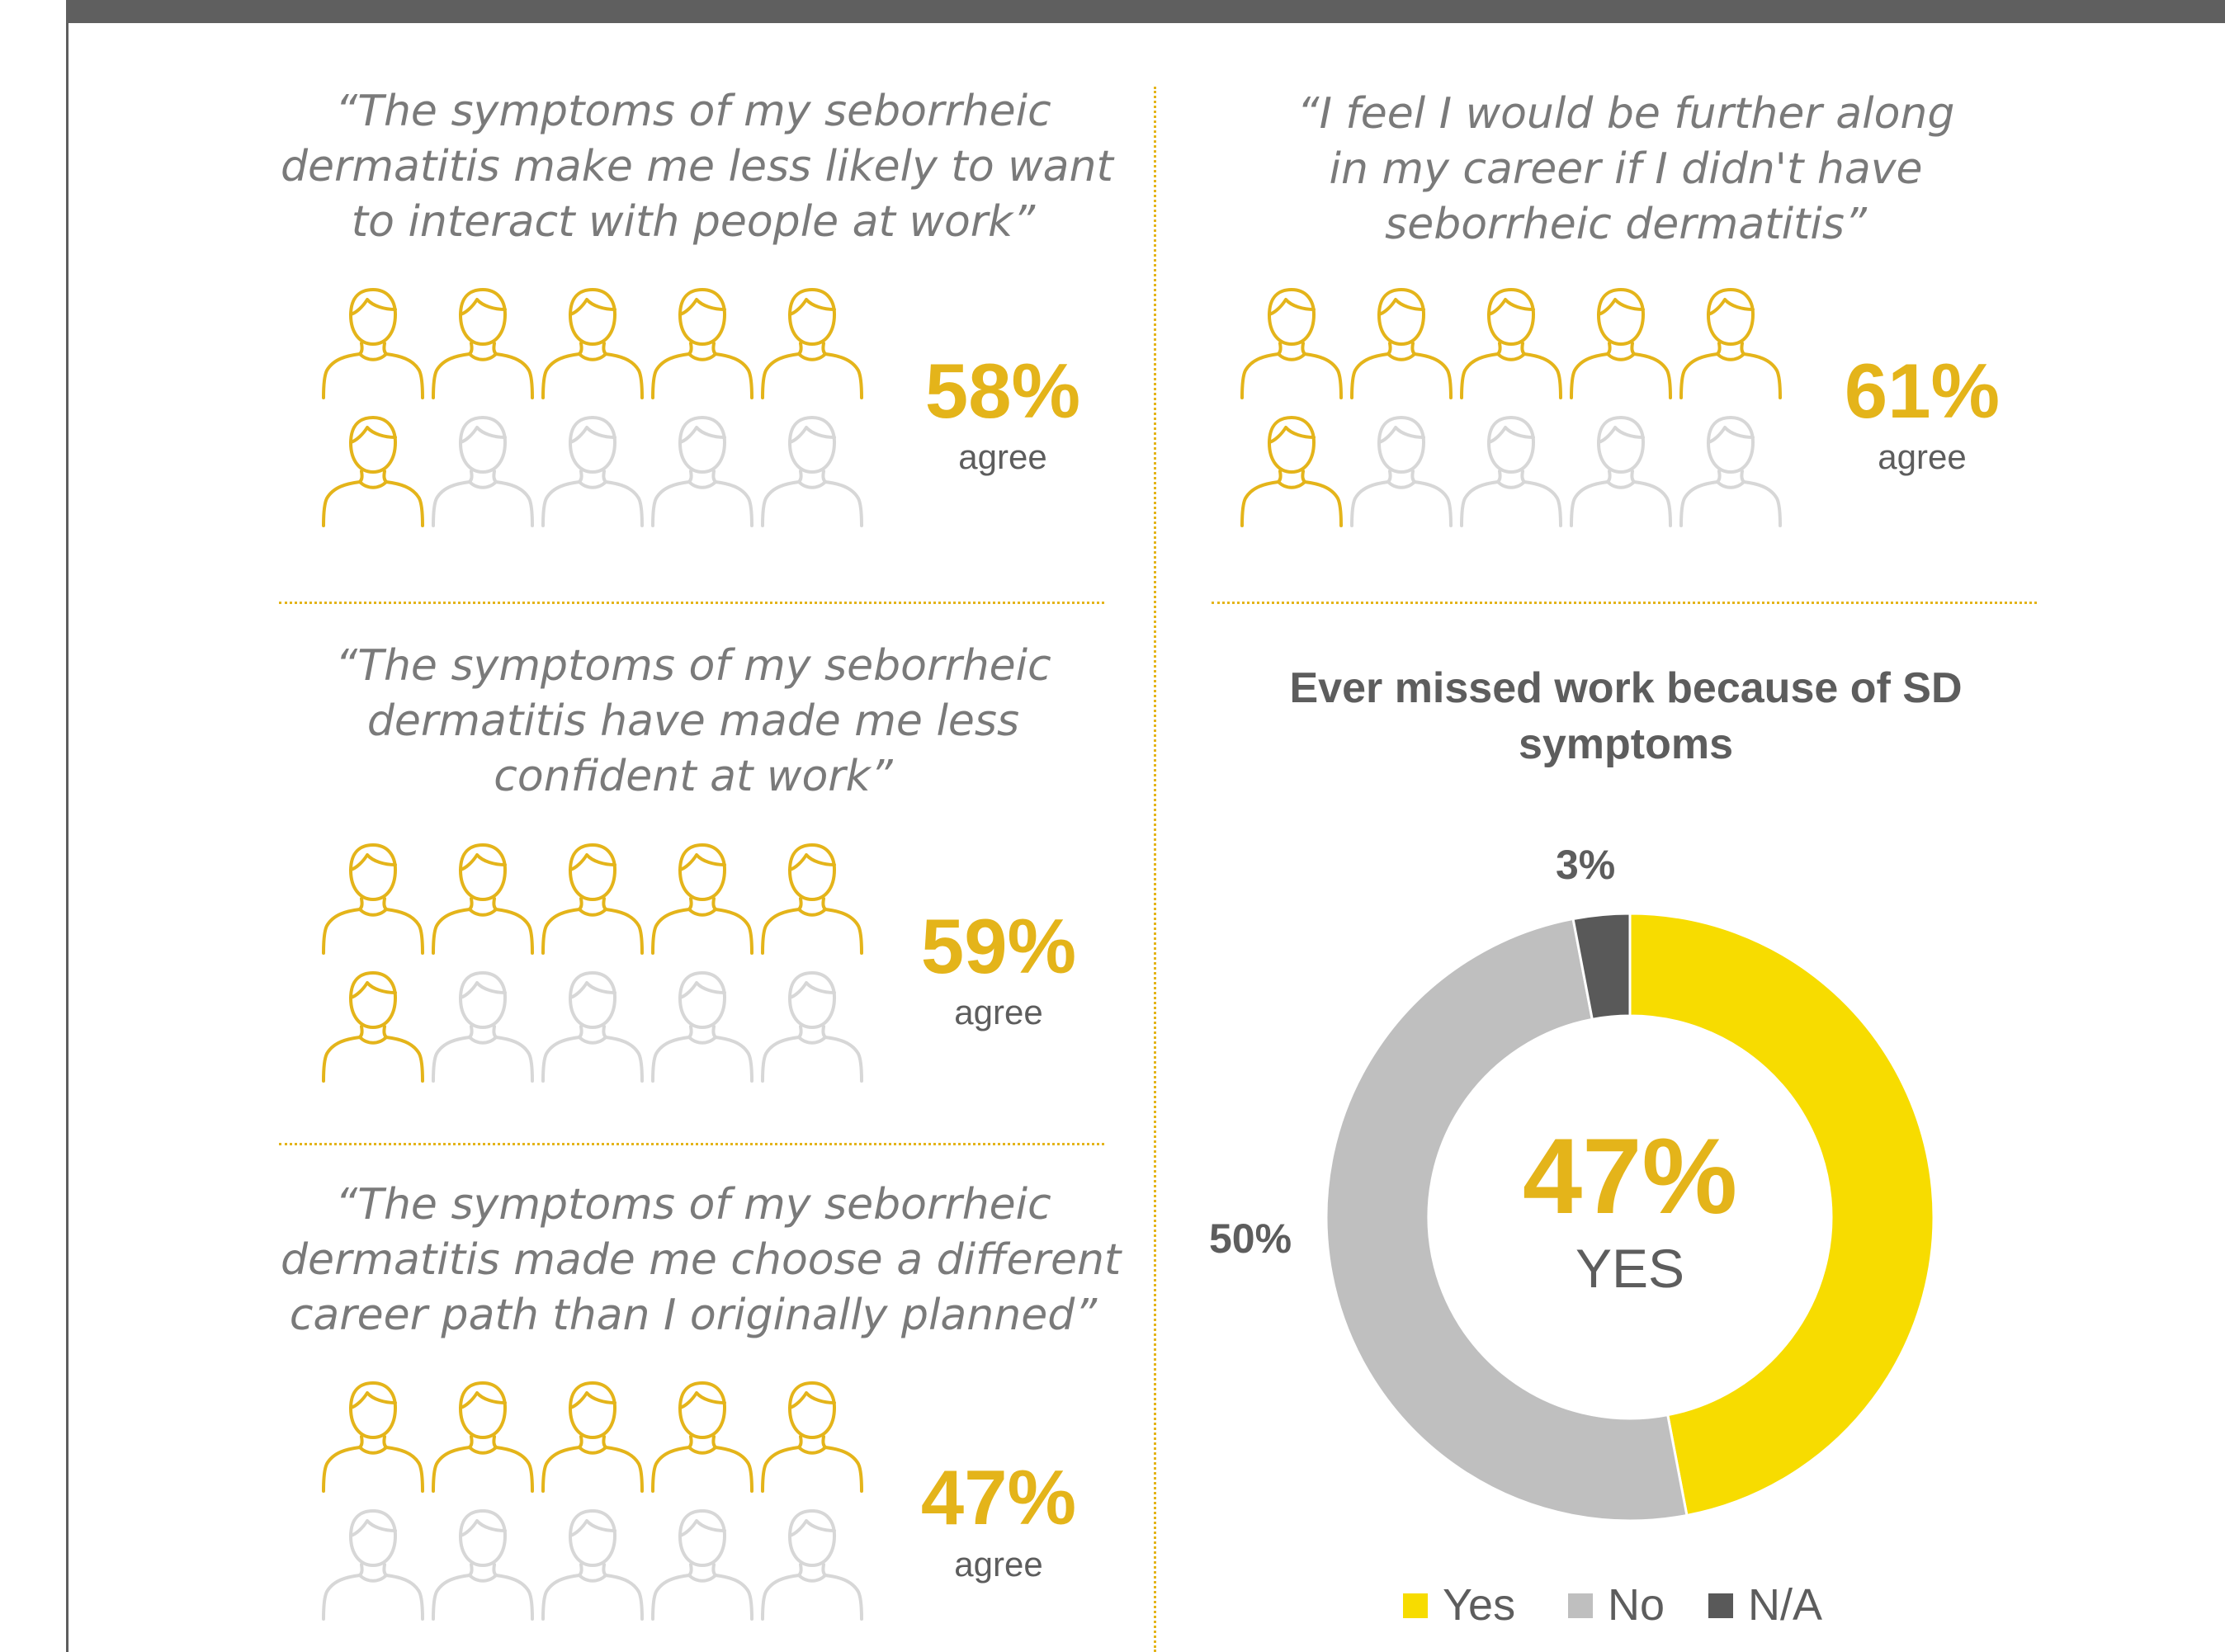 The height and width of the screenshot is (1652, 2225). What do you see at coordinates (1145, 11) in the screenshot?
I see `header-bar` at bounding box center [1145, 11].